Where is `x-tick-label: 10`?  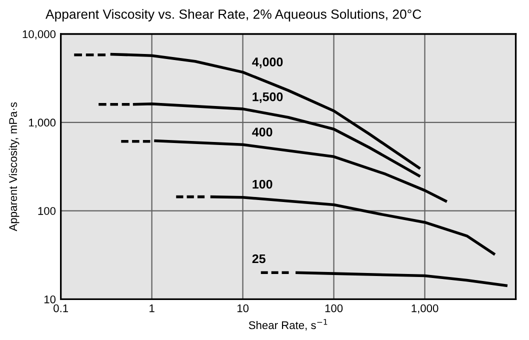
x-tick-label: 10 is located at coordinates (243, 308).